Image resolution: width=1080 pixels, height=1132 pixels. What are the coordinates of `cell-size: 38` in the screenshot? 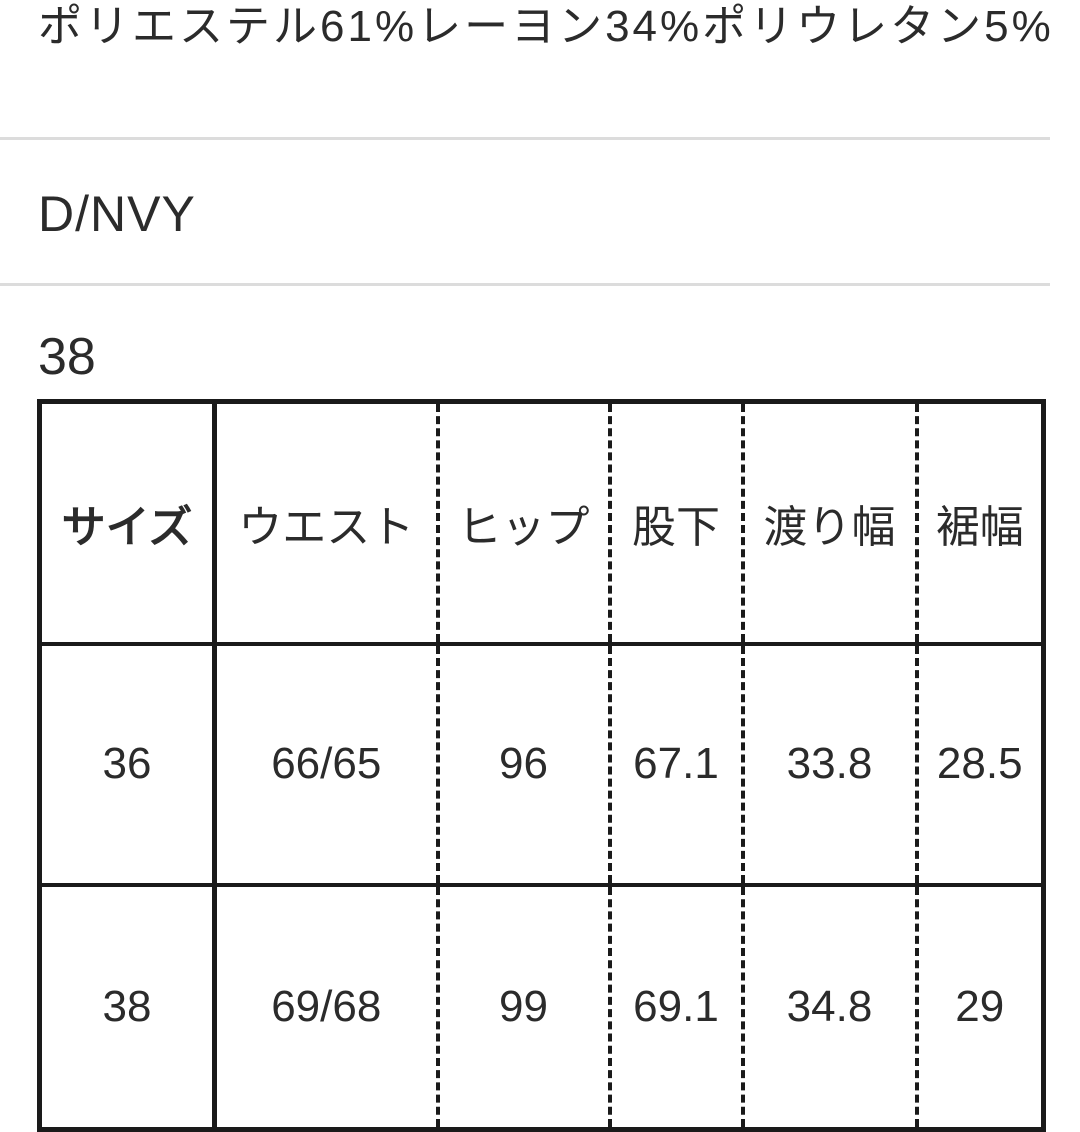 It's located at (128, 1007).